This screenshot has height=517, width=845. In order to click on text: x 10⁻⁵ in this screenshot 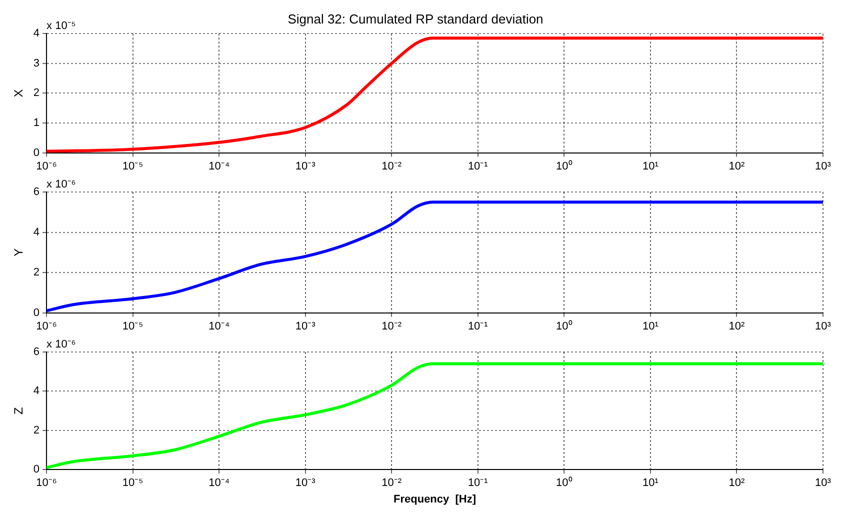, I will do `click(61, 26)`.